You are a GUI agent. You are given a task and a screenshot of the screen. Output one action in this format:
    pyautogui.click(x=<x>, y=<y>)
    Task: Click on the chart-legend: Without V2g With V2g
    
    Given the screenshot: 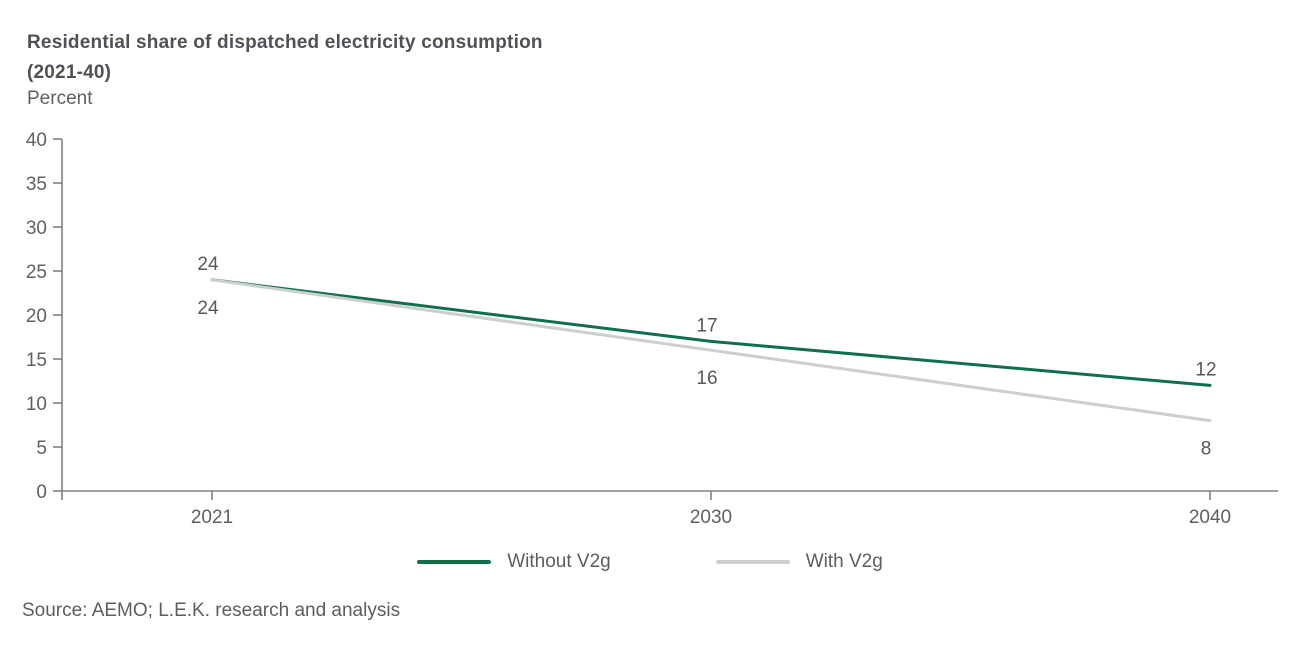 What is the action you would take?
    pyautogui.click(x=650, y=562)
    